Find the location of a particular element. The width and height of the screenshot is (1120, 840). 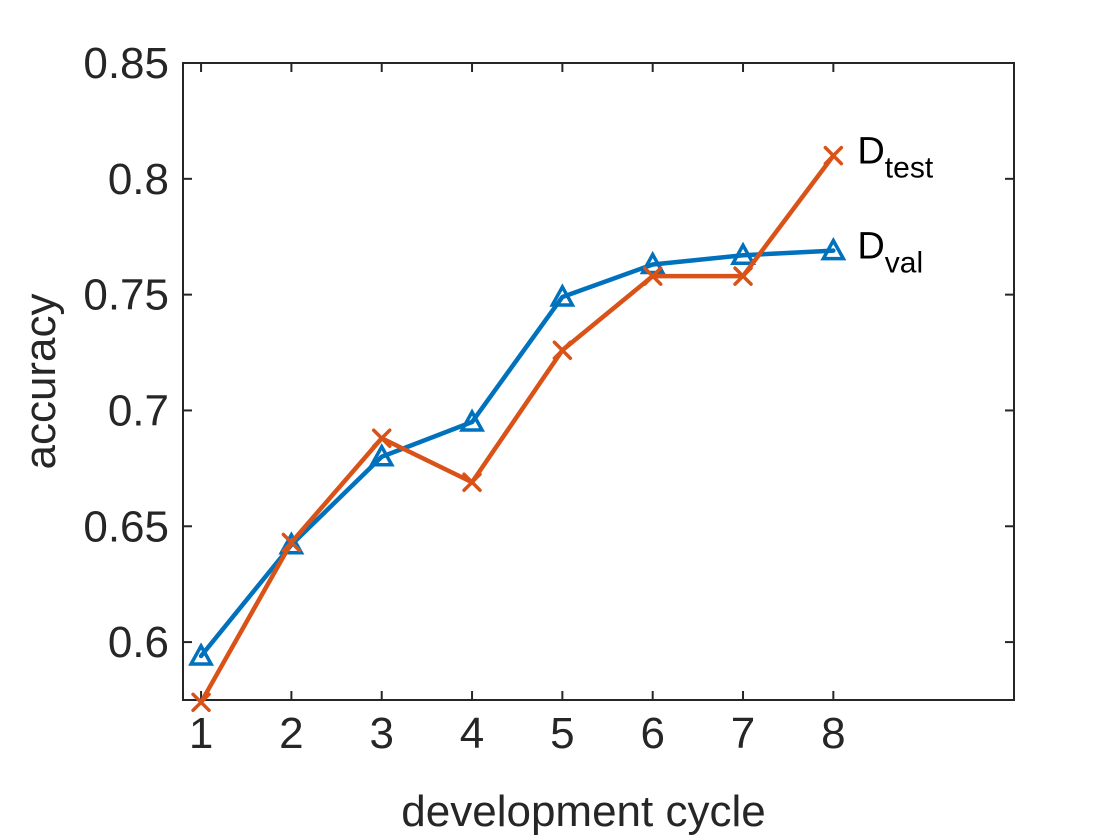

x-tick-label: 7 is located at coordinates (743, 733).